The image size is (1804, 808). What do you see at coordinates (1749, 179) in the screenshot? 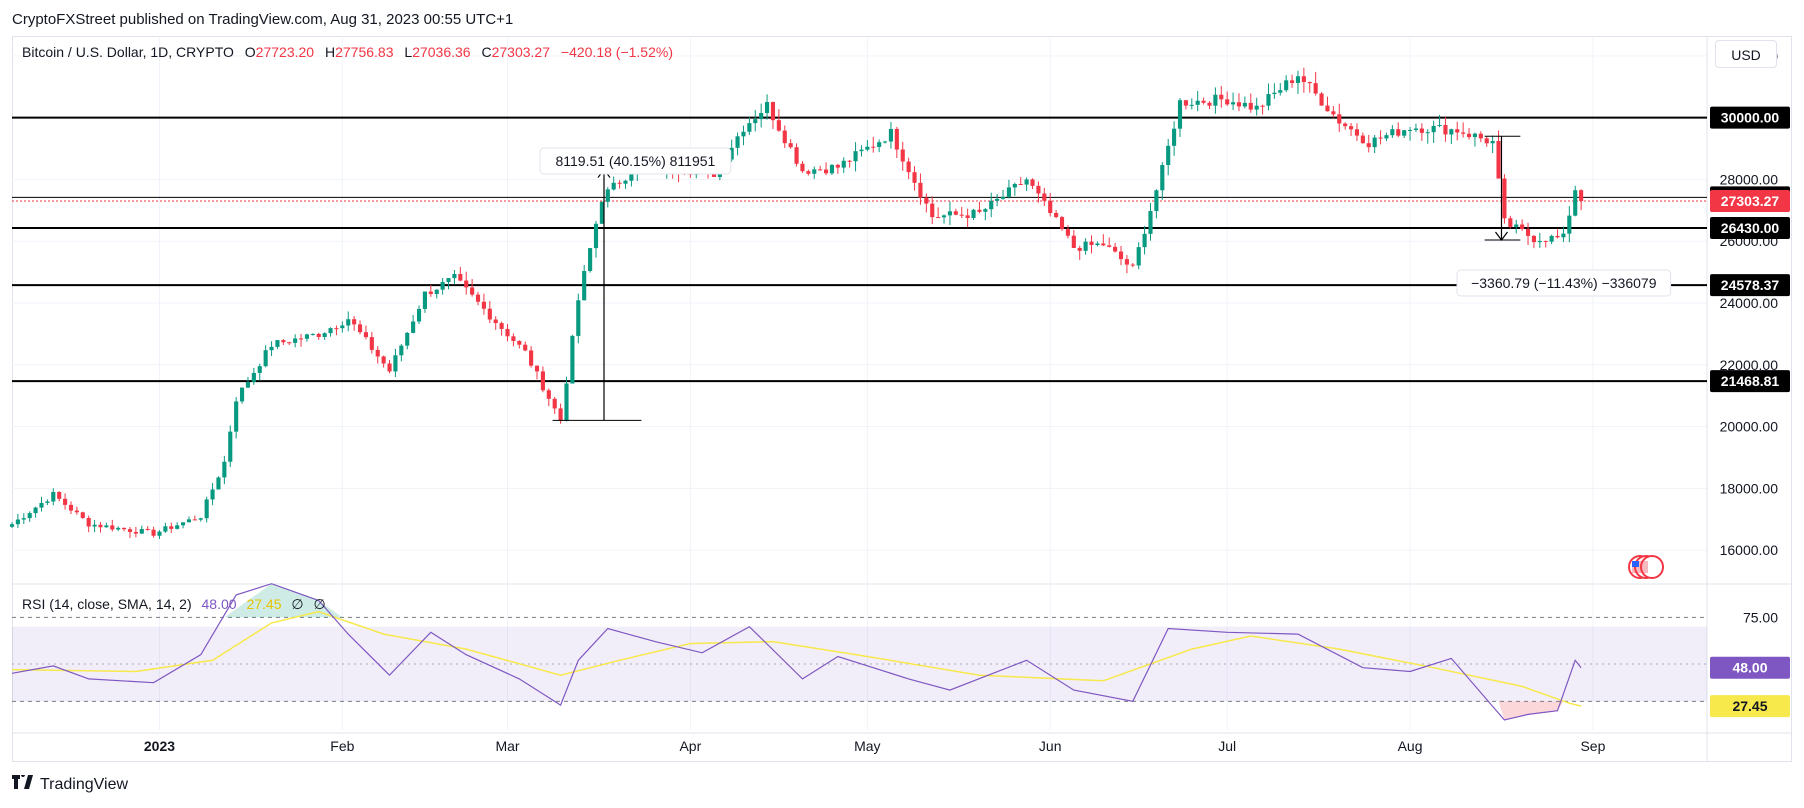
I see `price-axis-label: 28000.00` at bounding box center [1749, 179].